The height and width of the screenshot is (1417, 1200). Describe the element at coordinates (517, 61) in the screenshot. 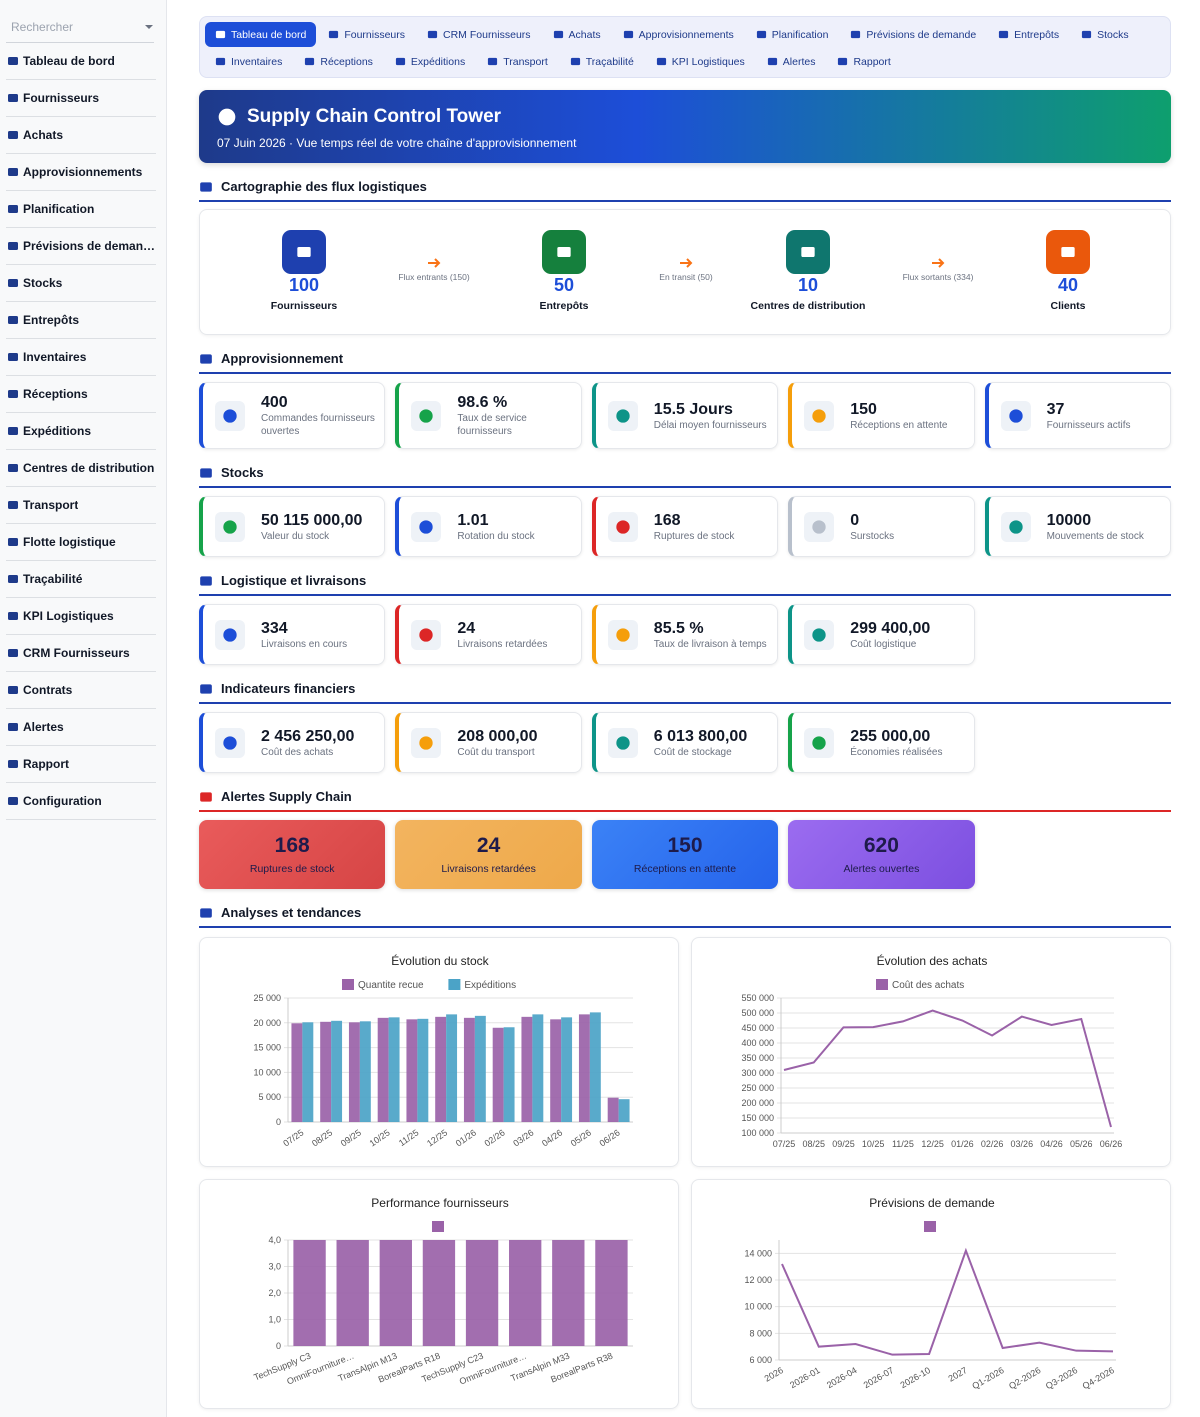

I see `nav-tab: Transport` at that location.